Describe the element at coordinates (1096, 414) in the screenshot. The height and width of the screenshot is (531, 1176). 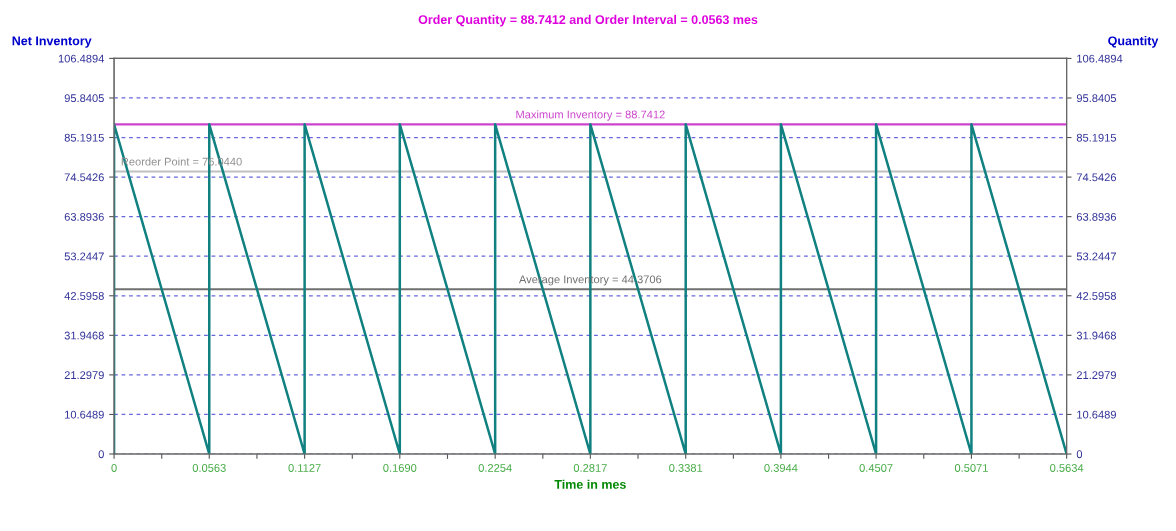
I see `y2-tick-label: 10.6489` at that location.